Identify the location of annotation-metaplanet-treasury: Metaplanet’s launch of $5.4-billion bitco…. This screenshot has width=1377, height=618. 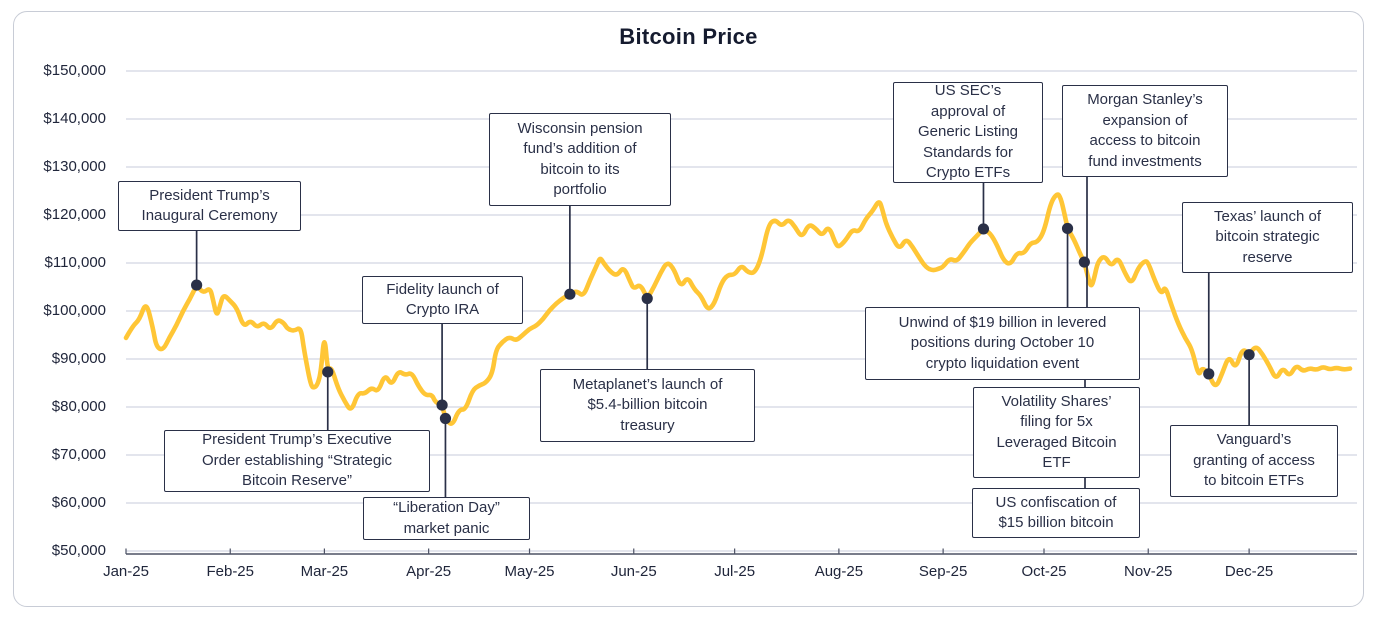
(647, 405).